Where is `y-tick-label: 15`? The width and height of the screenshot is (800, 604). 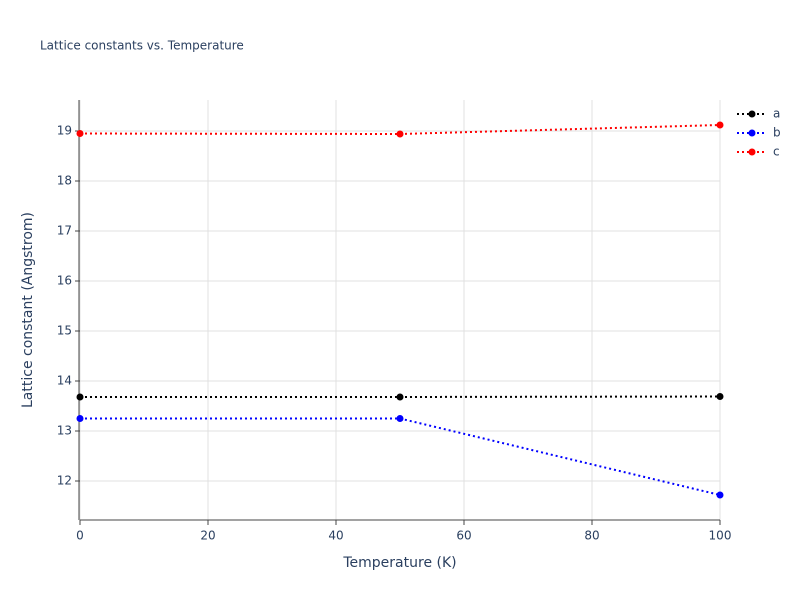 y-tick-label: 15 is located at coordinates (64, 331).